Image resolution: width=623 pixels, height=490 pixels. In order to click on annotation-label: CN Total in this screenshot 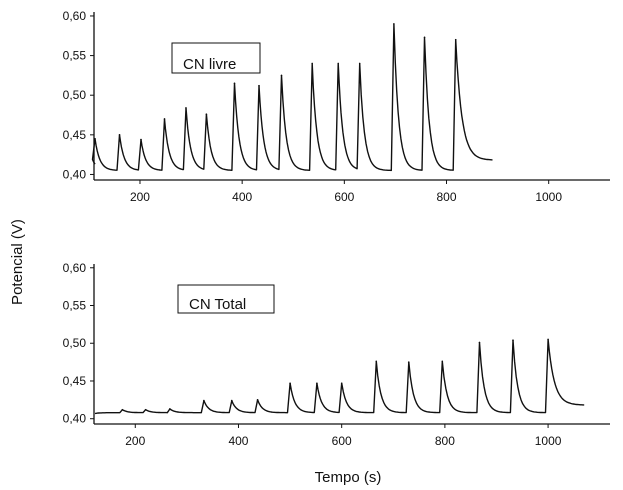, I will do `click(217, 304)`.